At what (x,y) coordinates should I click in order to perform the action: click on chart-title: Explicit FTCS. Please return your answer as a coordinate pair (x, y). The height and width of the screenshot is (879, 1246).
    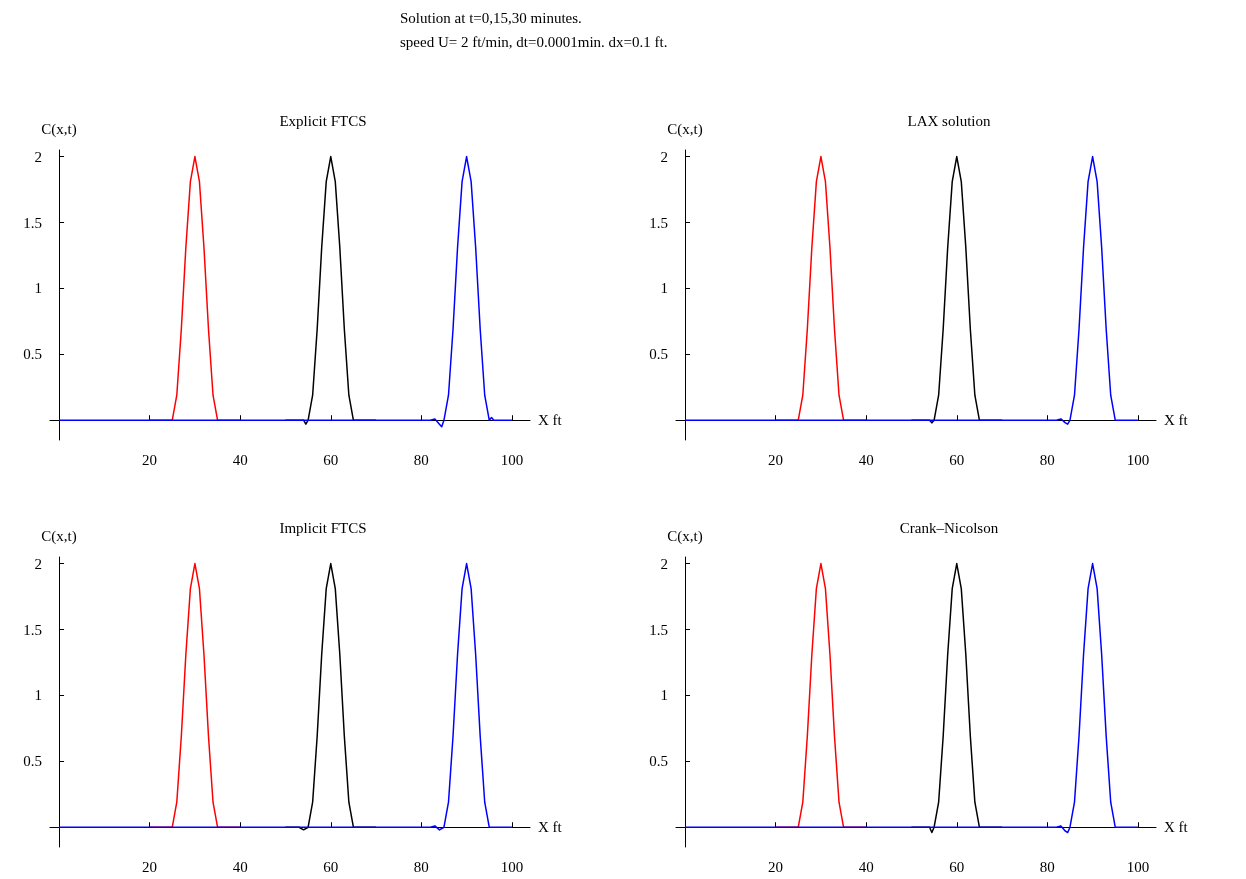
    Looking at the image, I should click on (323, 120).